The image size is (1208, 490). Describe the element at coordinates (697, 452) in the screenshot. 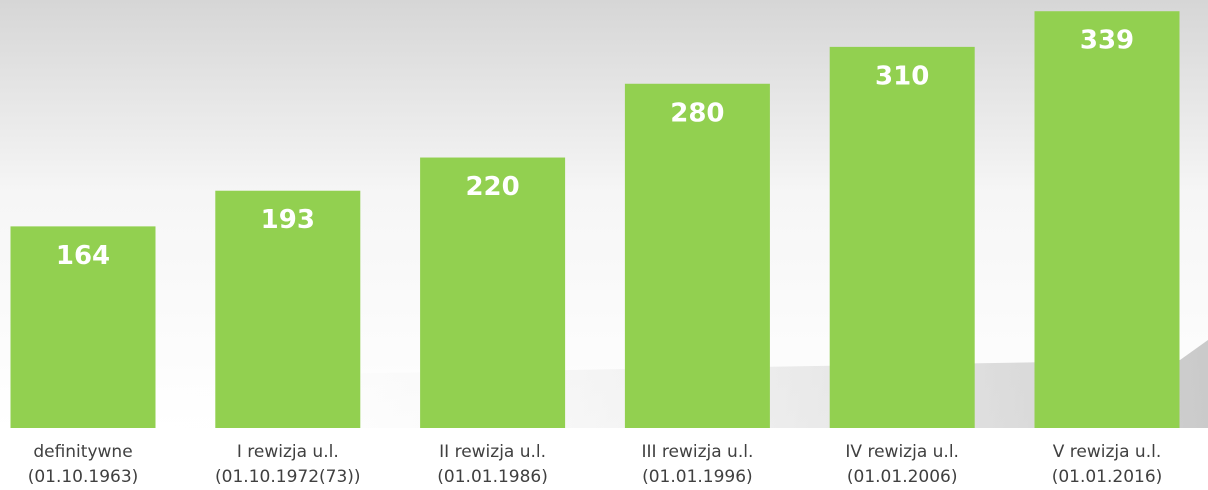

I see `x-tick-label: III rewizja u.l.` at that location.